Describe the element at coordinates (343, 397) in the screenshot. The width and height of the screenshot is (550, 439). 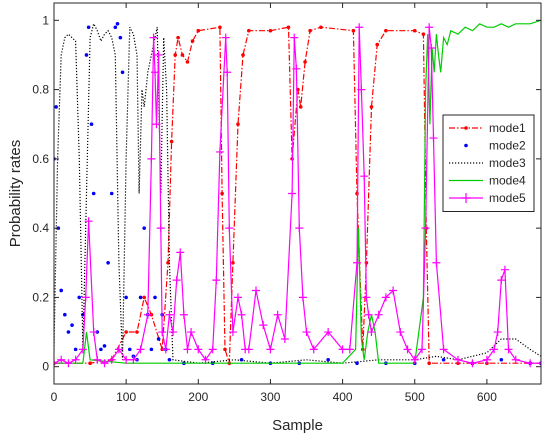
I see `x-tick-label: 400` at that location.